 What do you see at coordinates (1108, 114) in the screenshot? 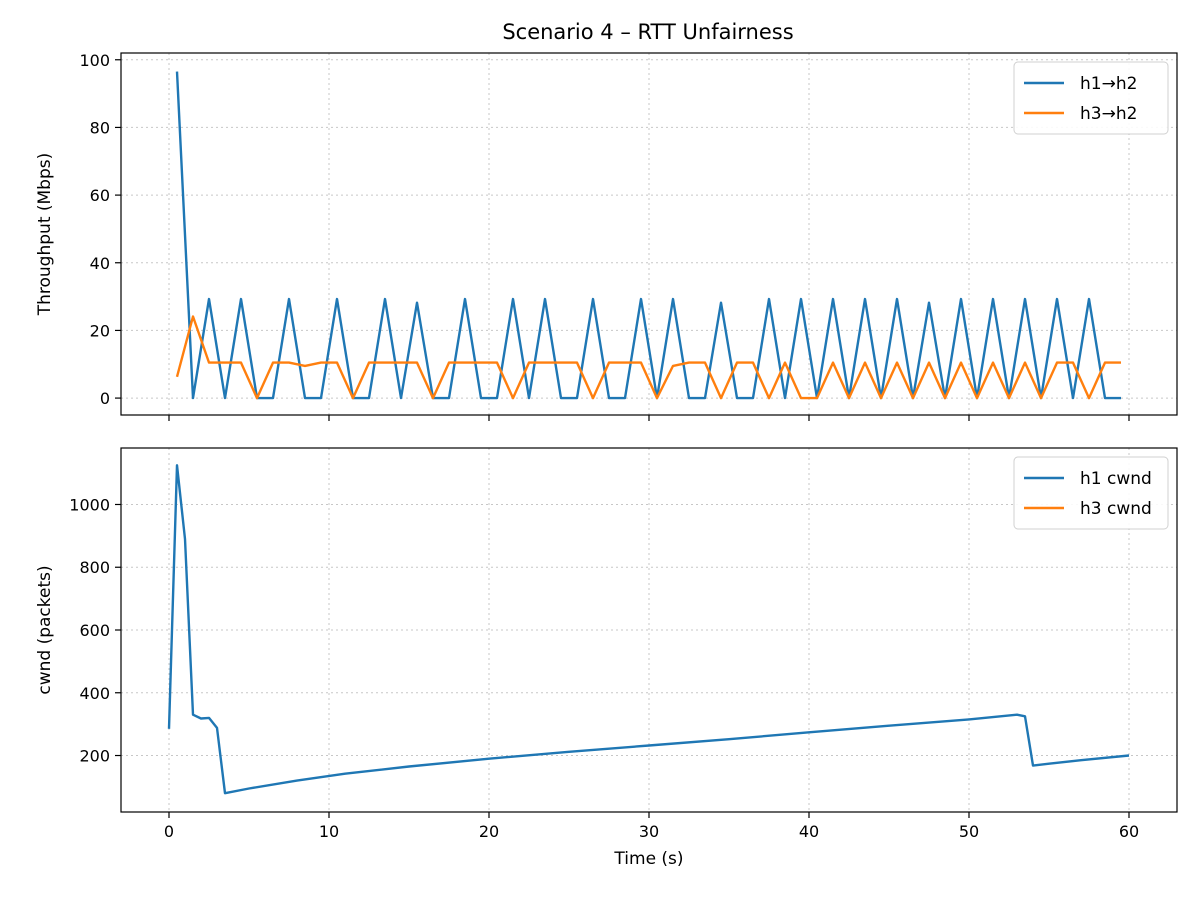
I see `legend-label-1: h3→h2` at bounding box center [1108, 114].